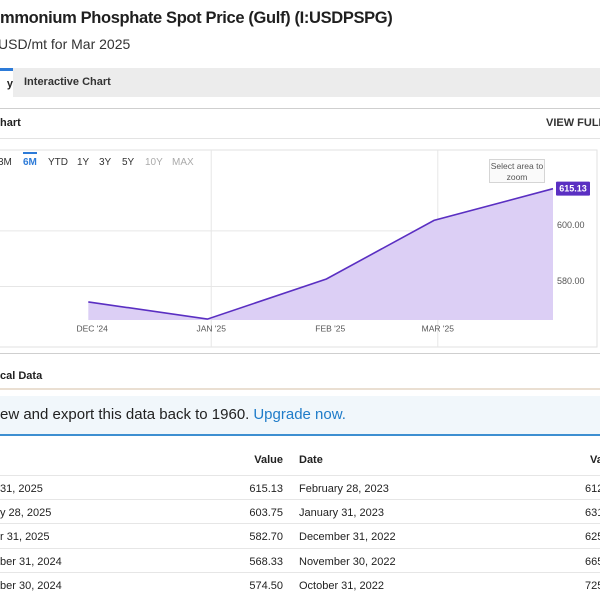 Image resolution: width=600 pixels, height=600 pixels. Describe the element at coordinates (268, 460) in the screenshot. I see `column-header: Value` at that location.